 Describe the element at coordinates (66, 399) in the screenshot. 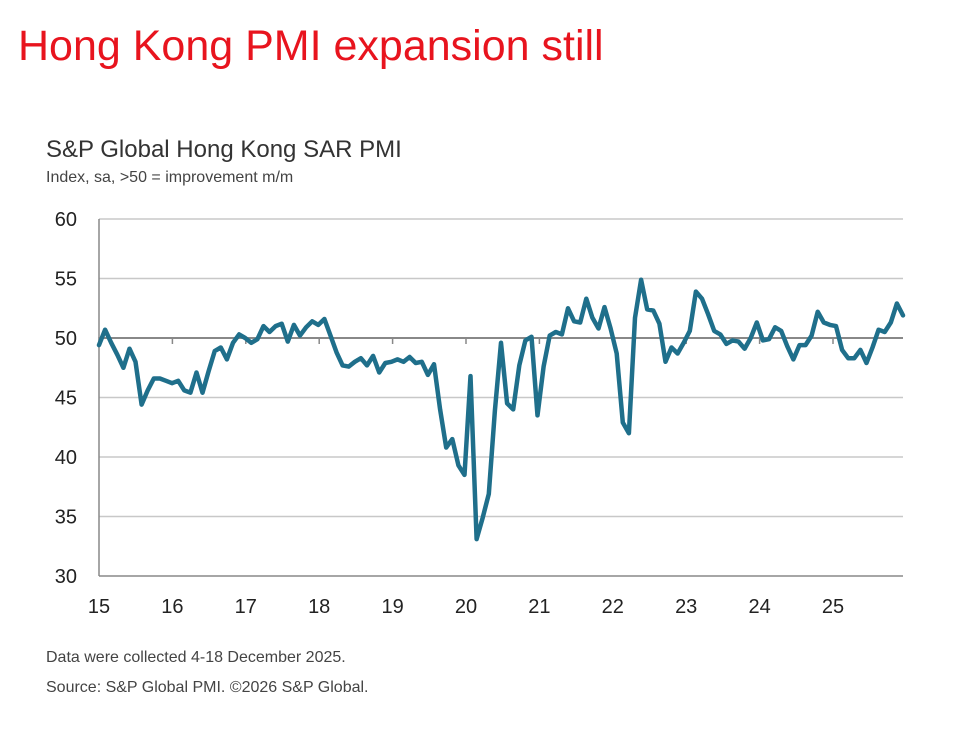

I see `y-tick-label: 45` at that location.